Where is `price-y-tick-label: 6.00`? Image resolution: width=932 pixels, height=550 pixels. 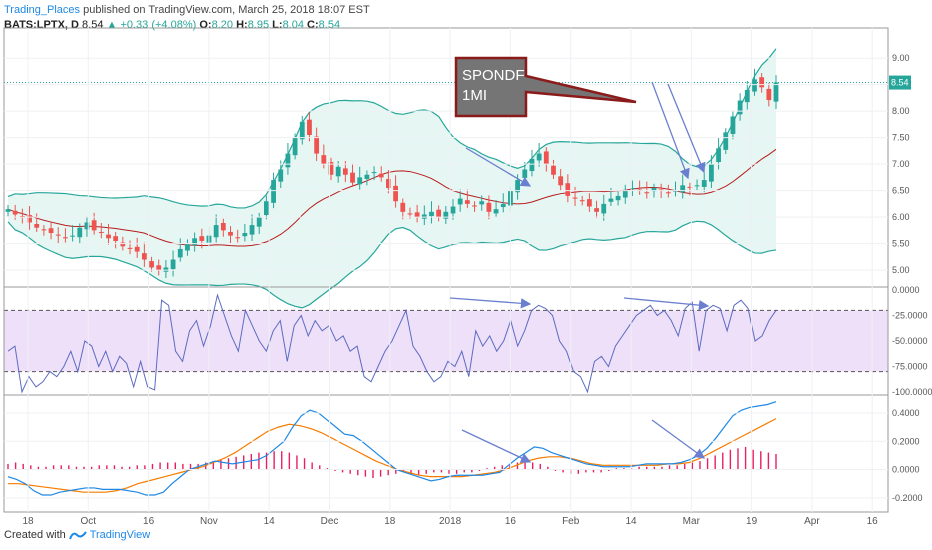
price-y-tick-label: 6.00 is located at coordinates (901, 217).